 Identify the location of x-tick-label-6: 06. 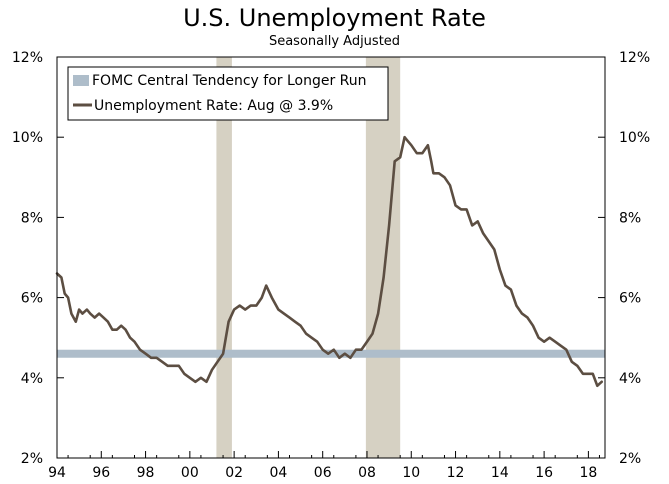
(323, 473).